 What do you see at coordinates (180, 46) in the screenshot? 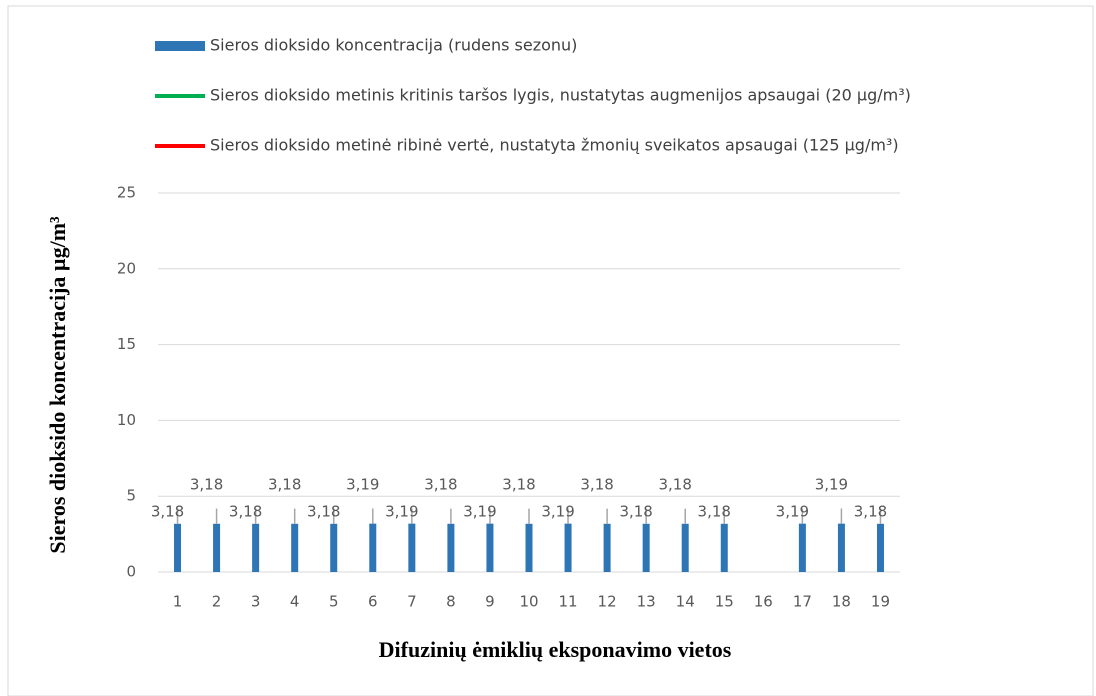
I see `legend-swatch` at bounding box center [180, 46].